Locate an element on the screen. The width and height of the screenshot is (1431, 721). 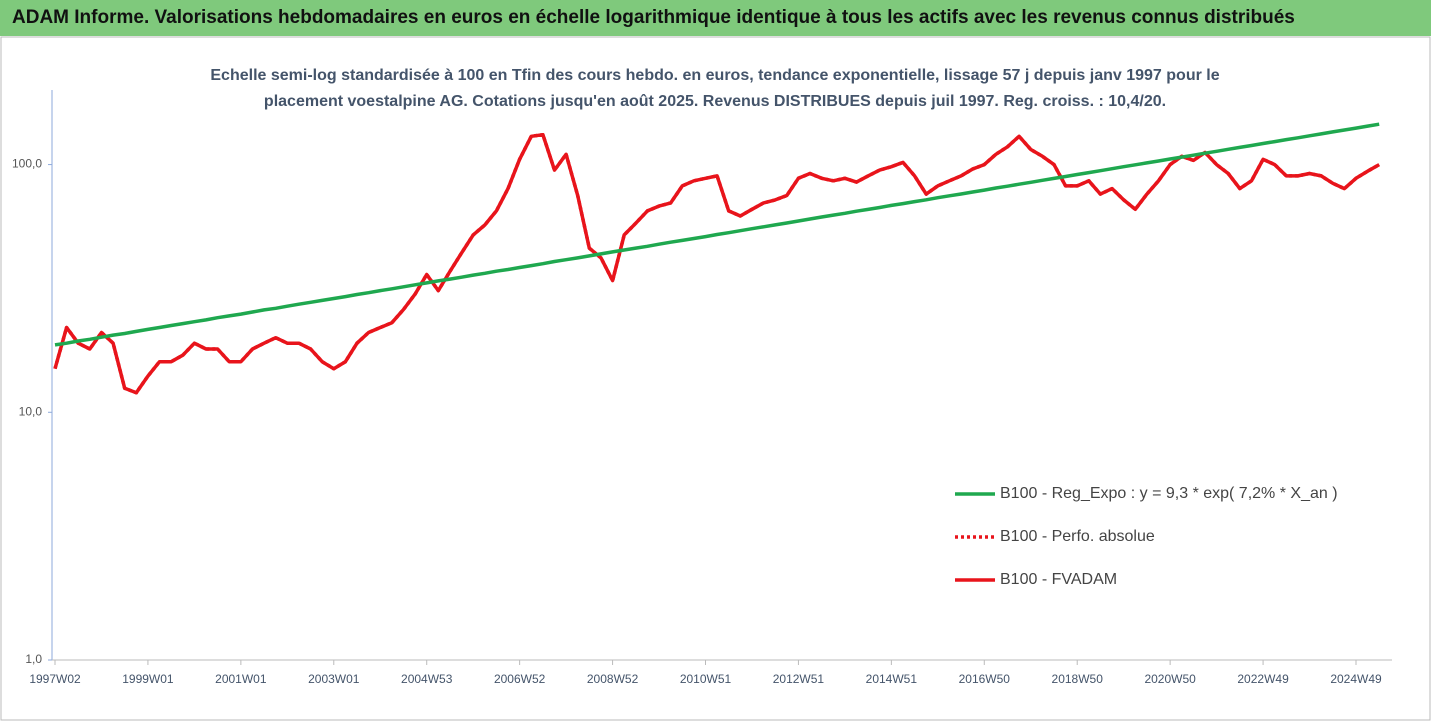
y-tick-label: 10,0 is located at coordinates (31, 411).